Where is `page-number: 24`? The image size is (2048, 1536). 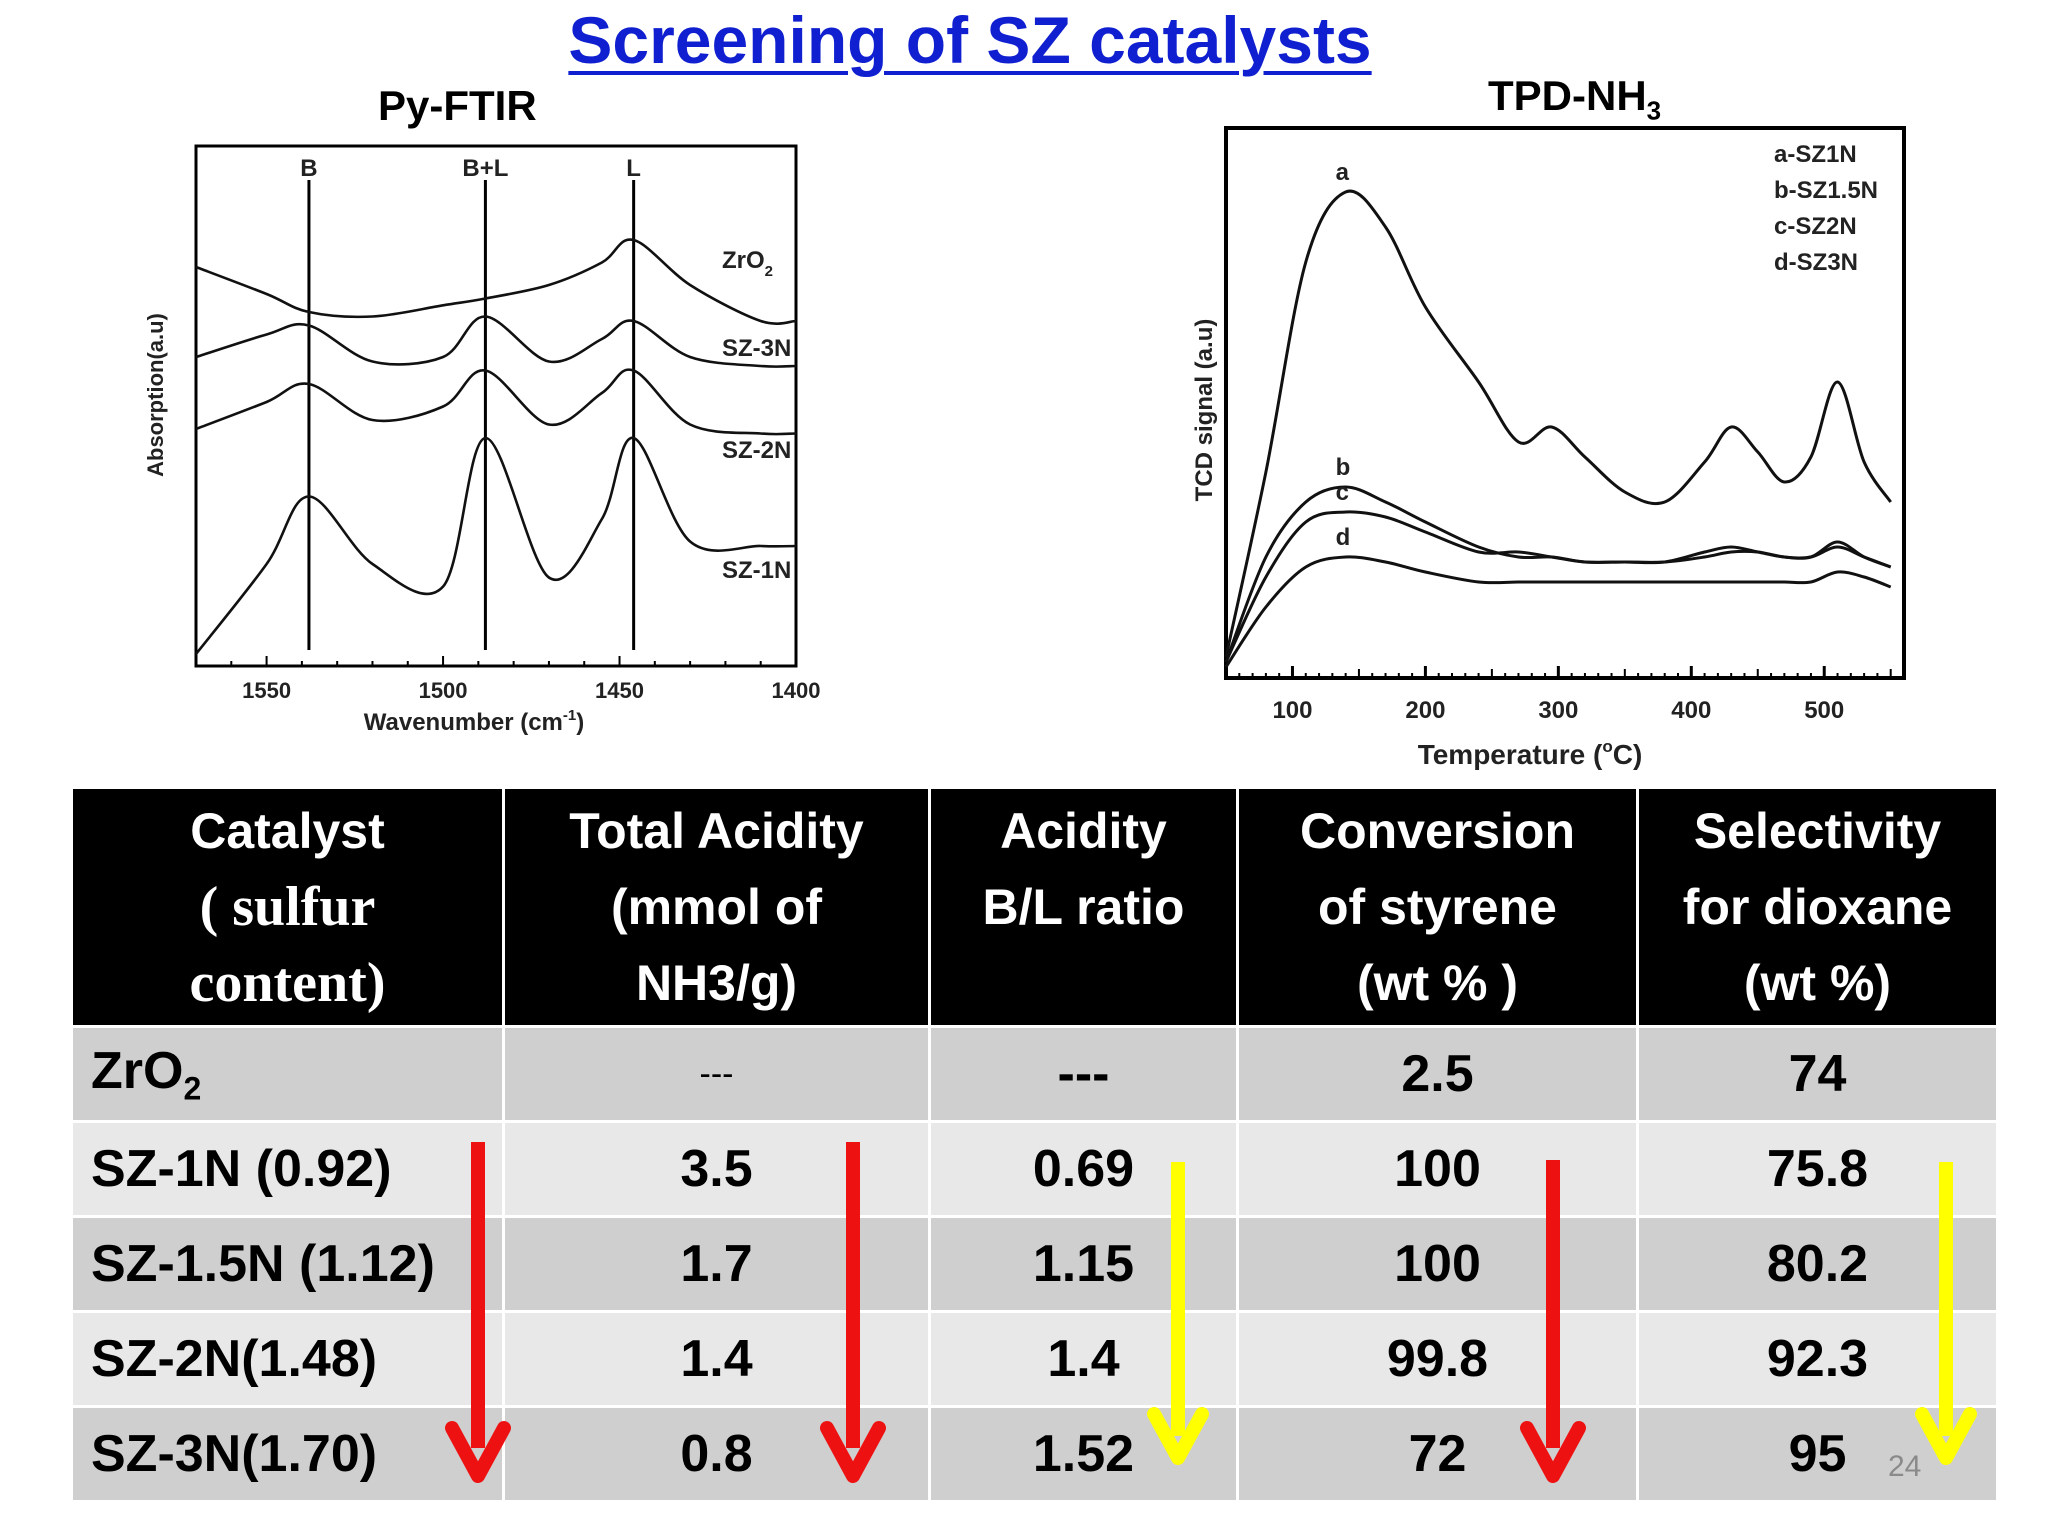
page-number: 24 is located at coordinates (1905, 1466).